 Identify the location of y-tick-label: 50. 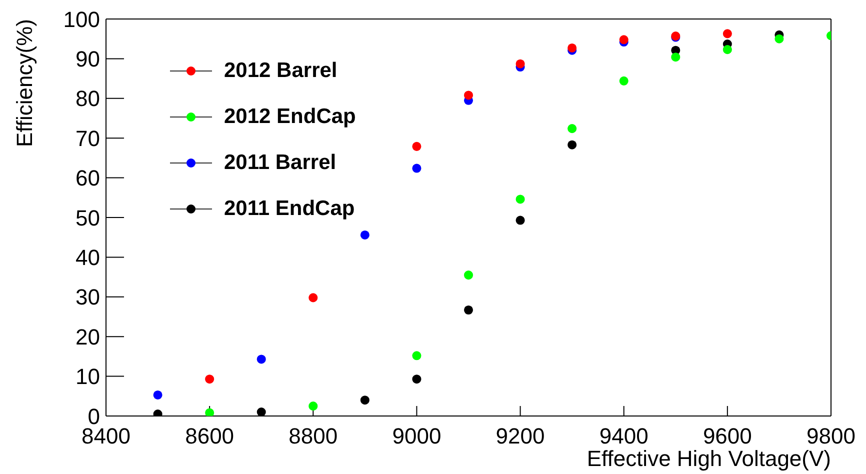
(88, 217).